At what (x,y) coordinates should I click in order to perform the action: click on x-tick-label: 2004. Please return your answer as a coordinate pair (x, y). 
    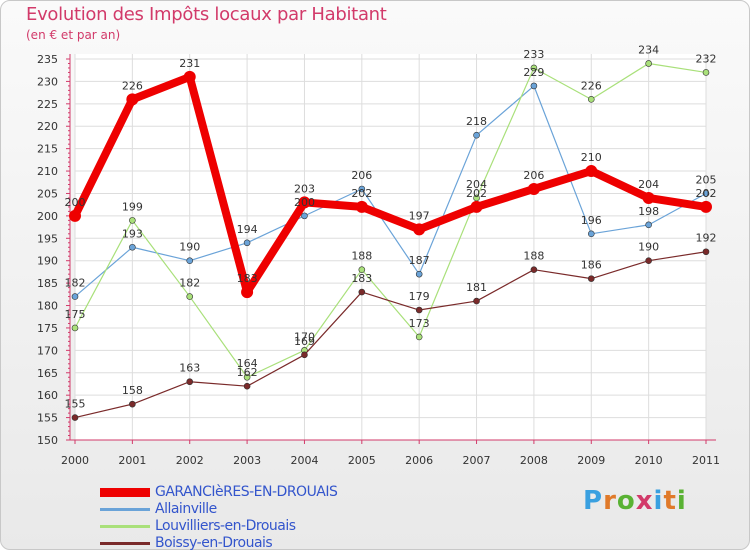
    Looking at the image, I should click on (304, 460).